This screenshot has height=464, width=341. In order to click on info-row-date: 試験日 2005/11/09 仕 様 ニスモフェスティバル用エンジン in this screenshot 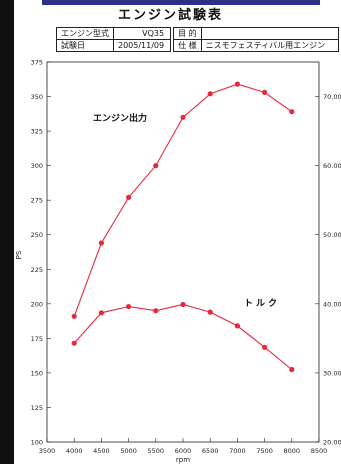, I will do `click(197, 45)`.